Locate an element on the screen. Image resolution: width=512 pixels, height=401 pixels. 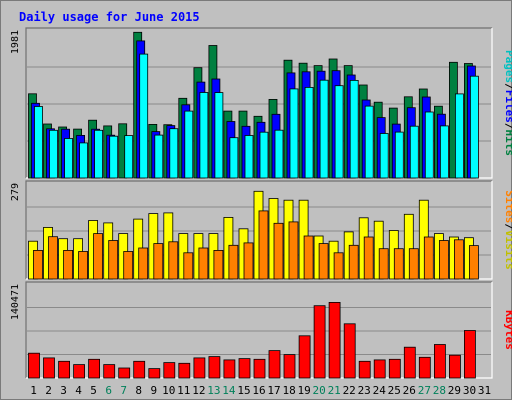
day-label: 13 is located at coordinates (213, 390).